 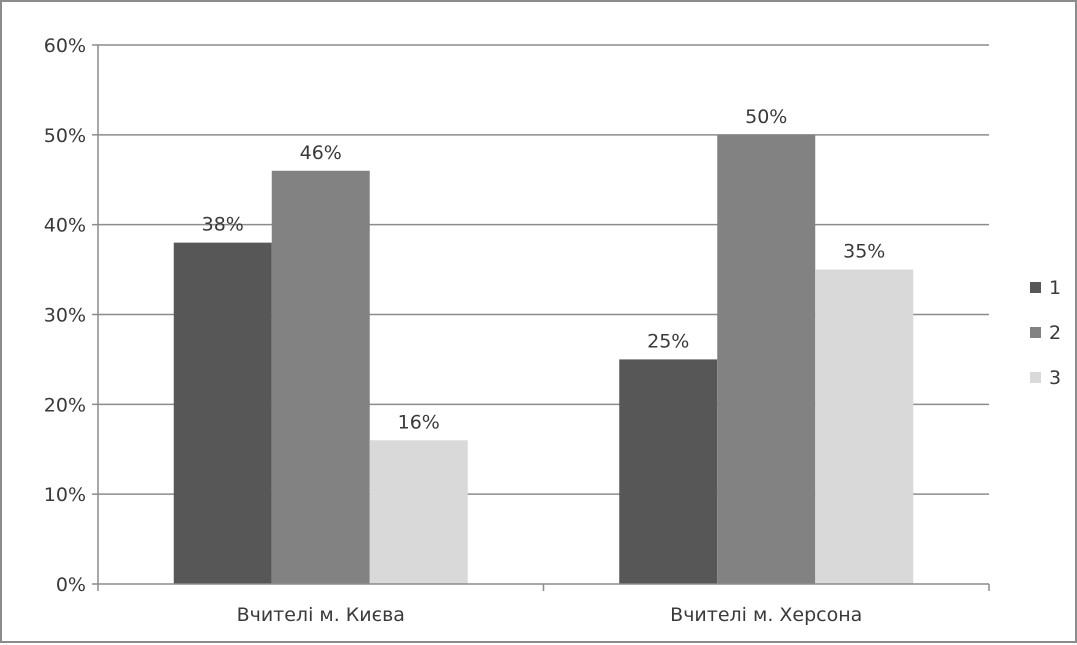 What do you see at coordinates (668, 341) in the screenshot?
I see `data-label-series-1-2: 25%` at bounding box center [668, 341].